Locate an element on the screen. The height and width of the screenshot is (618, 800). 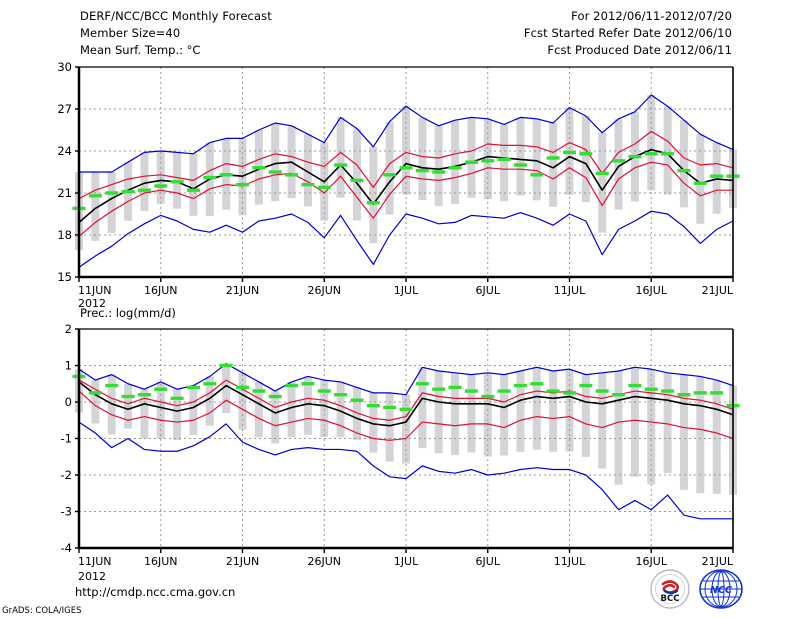
y-tick-label: -3 is located at coordinates (66, 512).